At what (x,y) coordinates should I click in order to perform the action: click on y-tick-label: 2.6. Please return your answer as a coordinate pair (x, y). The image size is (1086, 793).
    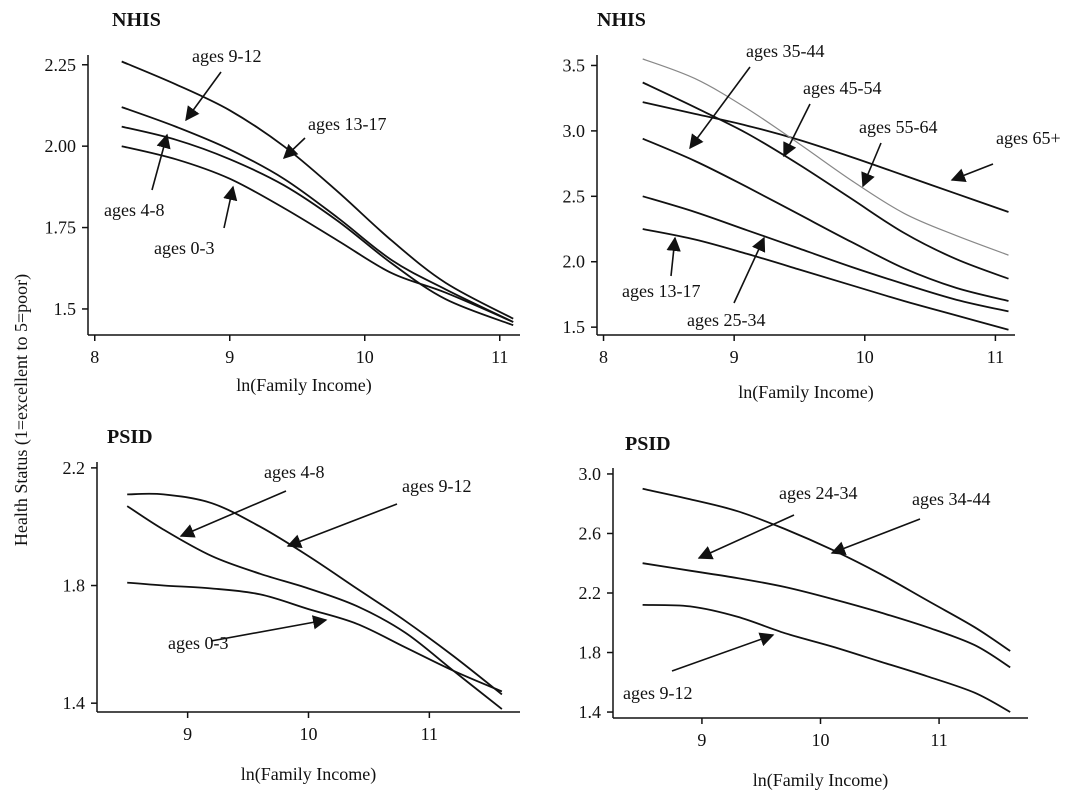
    Looking at the image, I should click on (590, 533).